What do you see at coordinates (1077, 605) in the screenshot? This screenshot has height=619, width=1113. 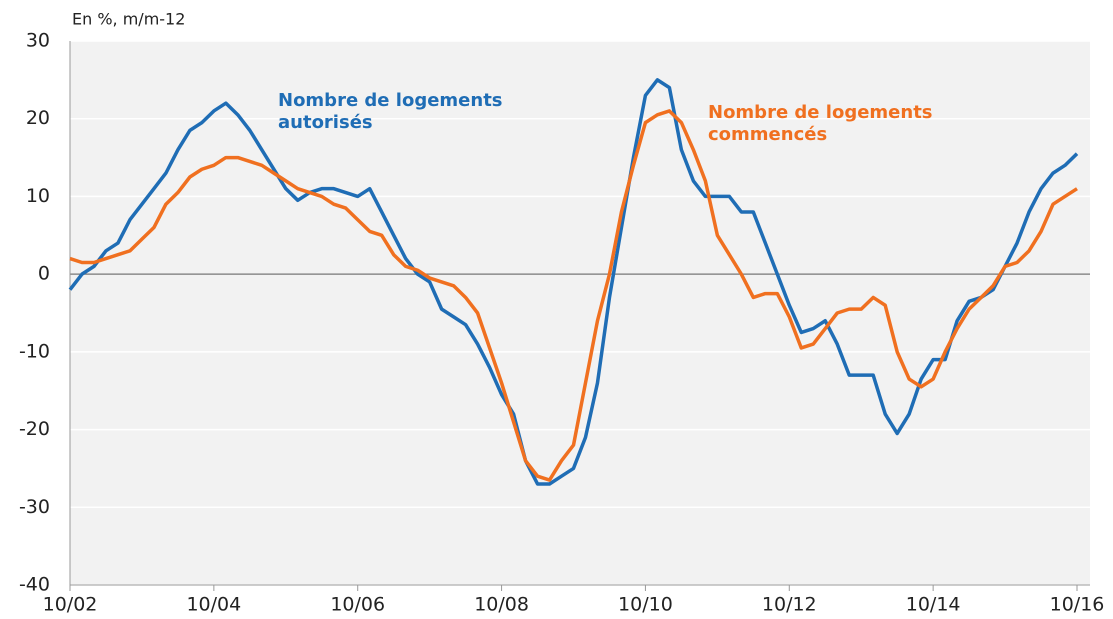 I see `x-tick-label: 10/16` at bounding box center [1077, 605].